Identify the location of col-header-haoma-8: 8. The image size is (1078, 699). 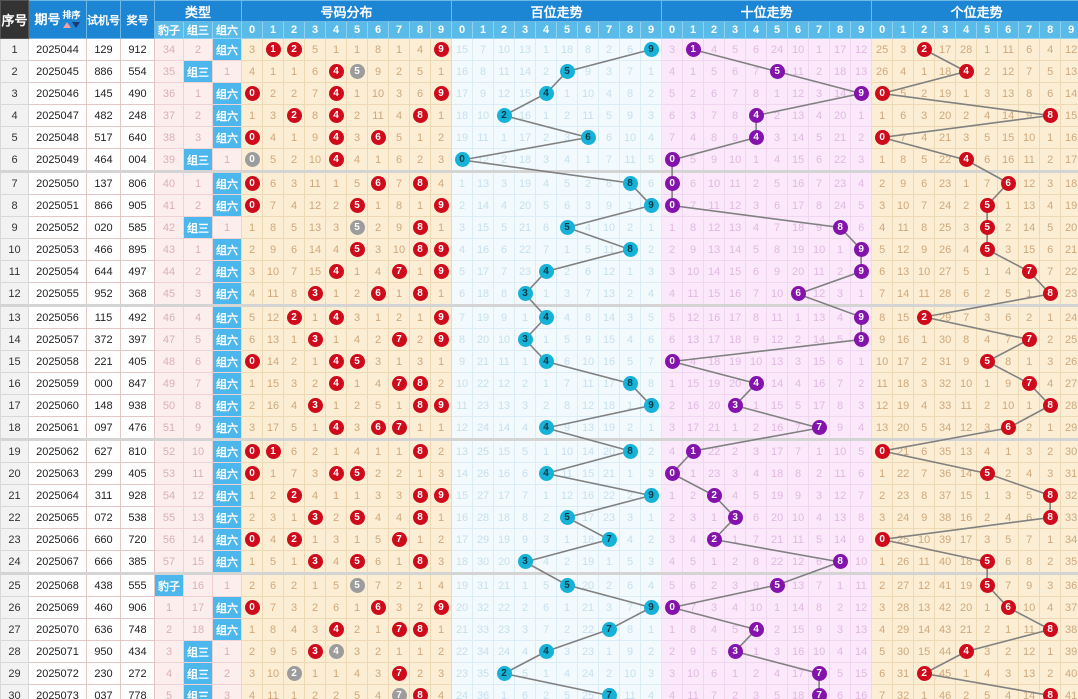
(420, 30).